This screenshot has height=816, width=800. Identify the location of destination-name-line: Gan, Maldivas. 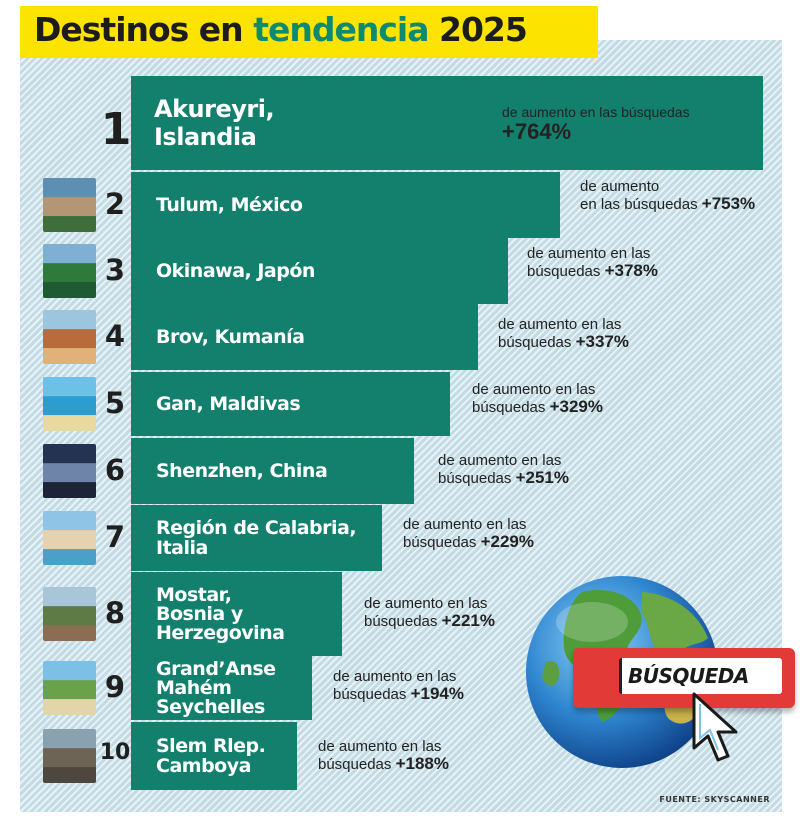
(228, 404).